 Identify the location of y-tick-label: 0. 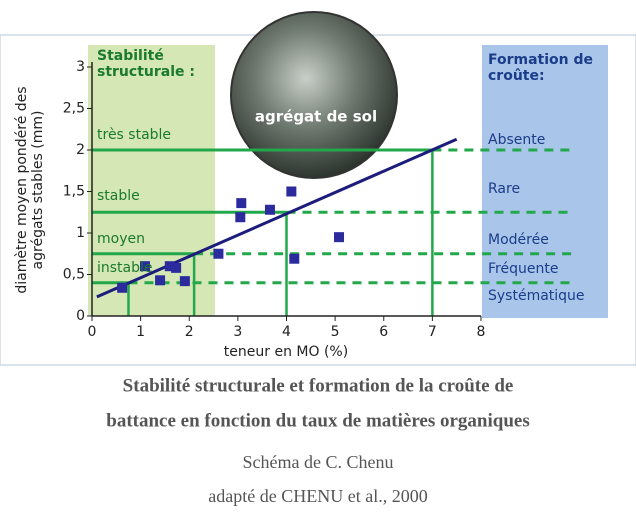
(80, 316).